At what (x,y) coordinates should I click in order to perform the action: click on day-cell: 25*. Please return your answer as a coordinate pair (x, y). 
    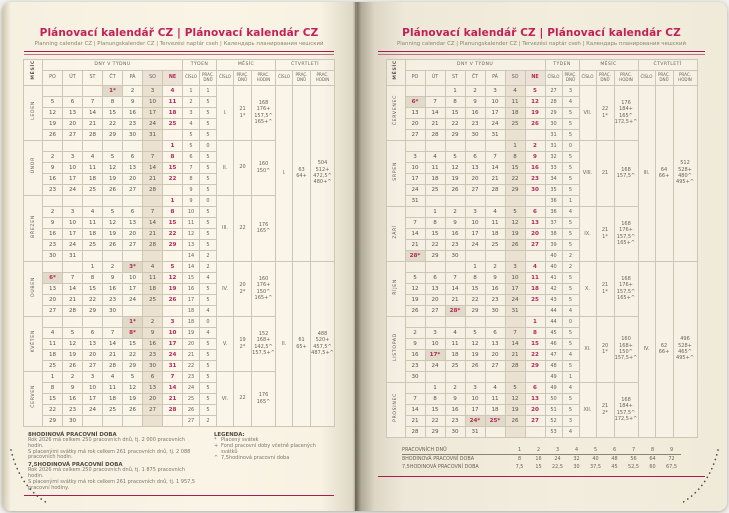
    Looking at the image, I should click on (495, 420).